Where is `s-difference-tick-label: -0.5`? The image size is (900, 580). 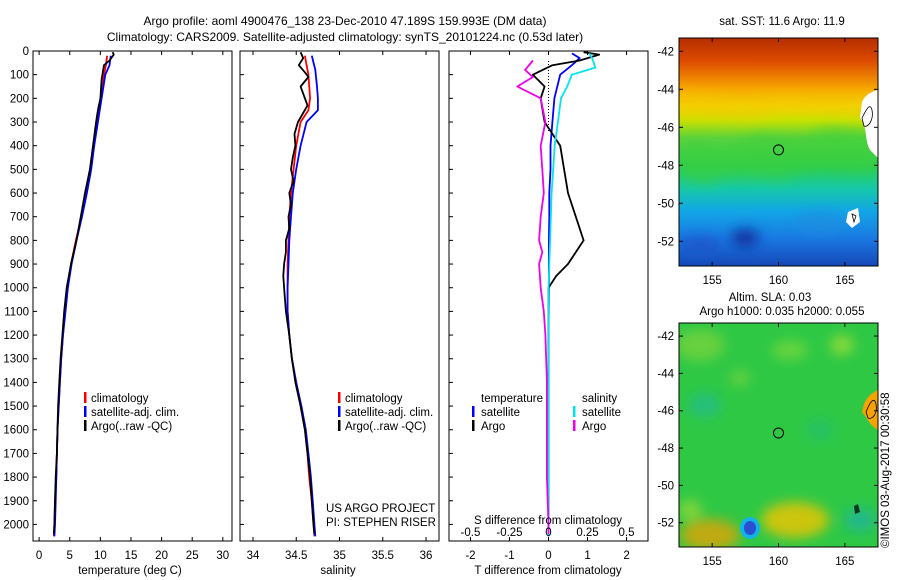 s-difference-tick-label: -0.5 is located at coordinates (471, 533).